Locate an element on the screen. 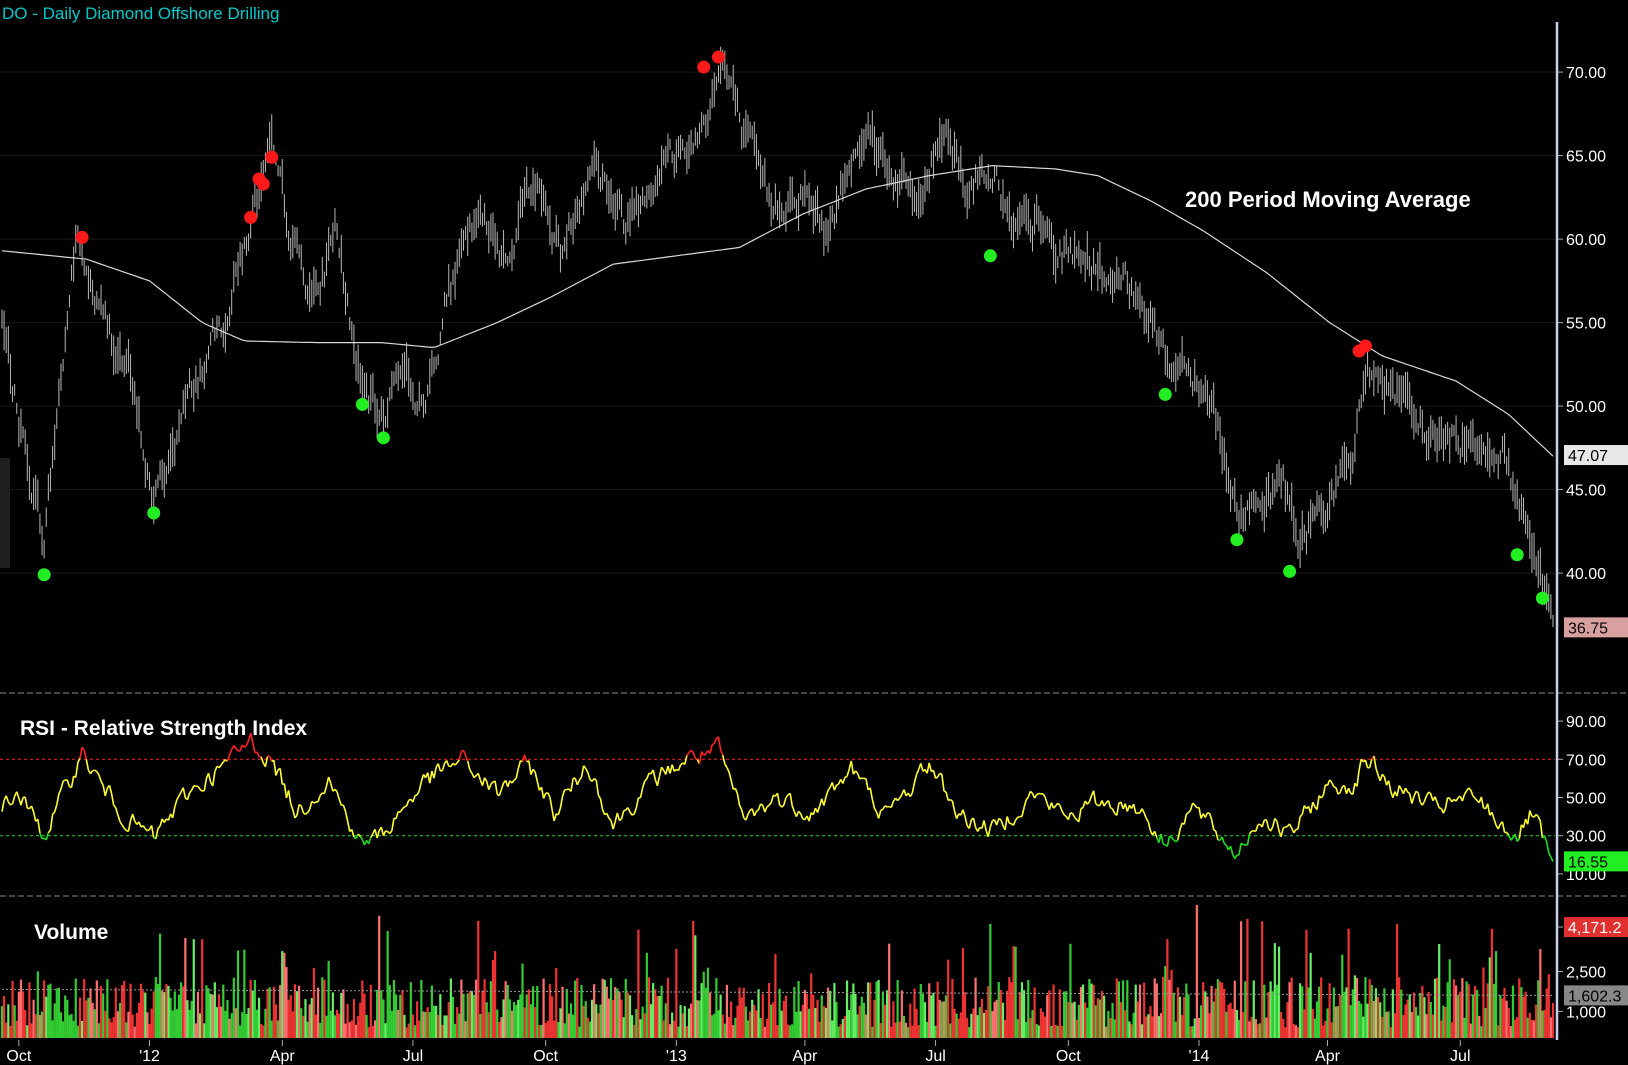 The height and width of the screenshot is (1065, 1628). rsi-last-value-box is located at coordinates (1596, 861).